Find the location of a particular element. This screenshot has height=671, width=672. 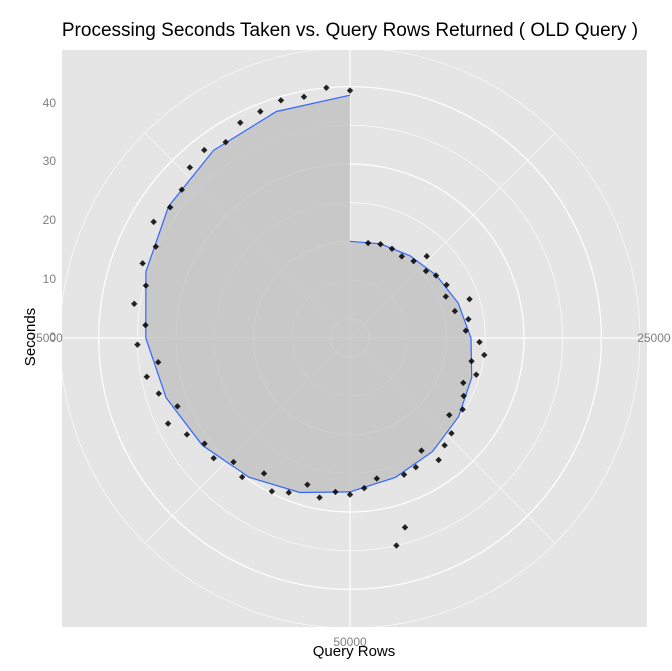

y-axis-title: Seconds is located at coordinates (30, 337).